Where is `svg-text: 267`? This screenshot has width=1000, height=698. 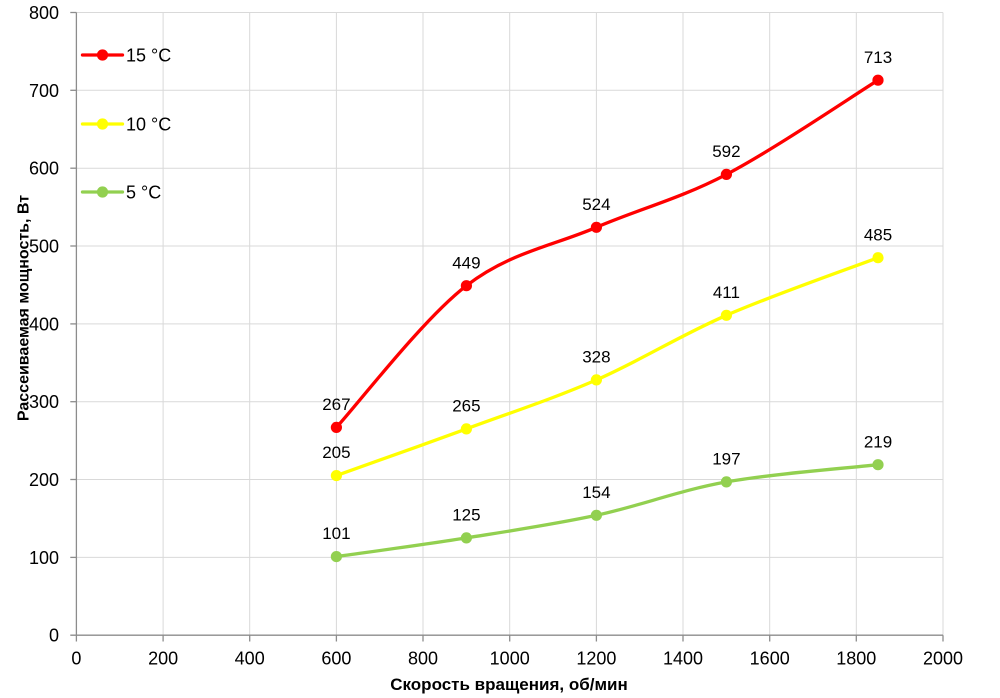 svg-text: 267 is located at coordinates (336, 404).